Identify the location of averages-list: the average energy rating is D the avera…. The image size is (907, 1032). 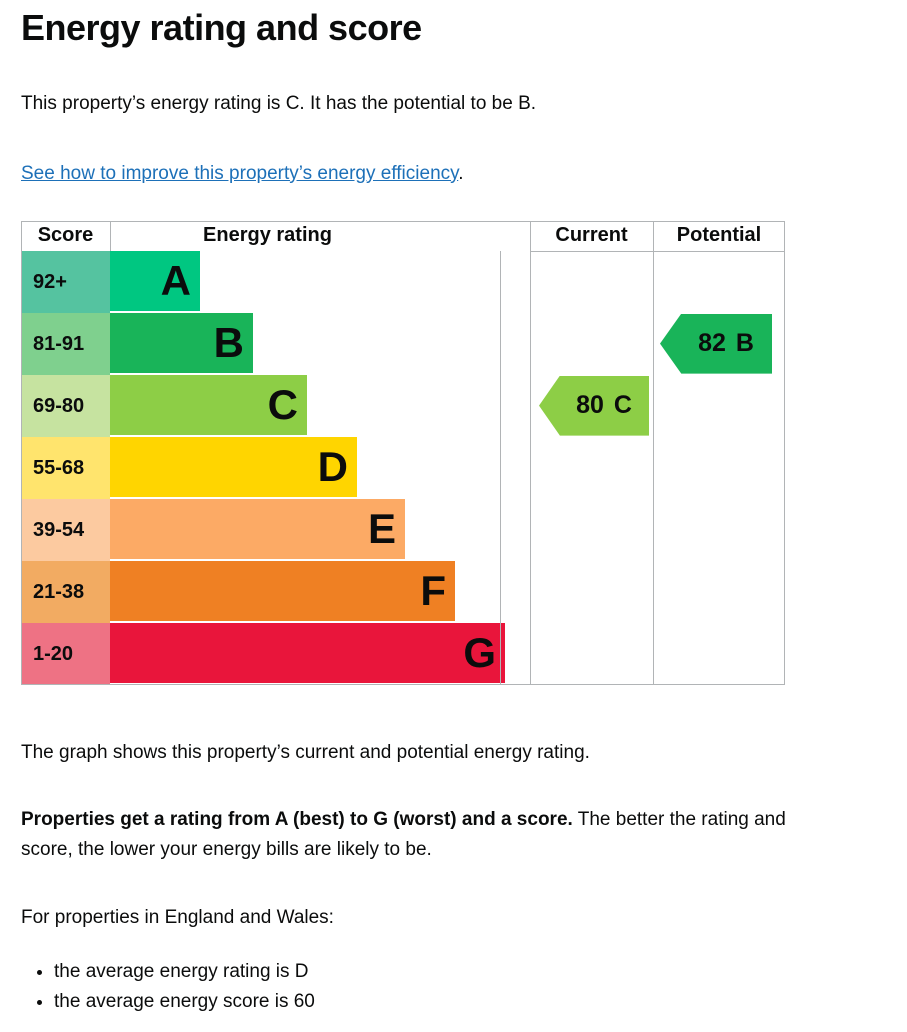
(454, 987).